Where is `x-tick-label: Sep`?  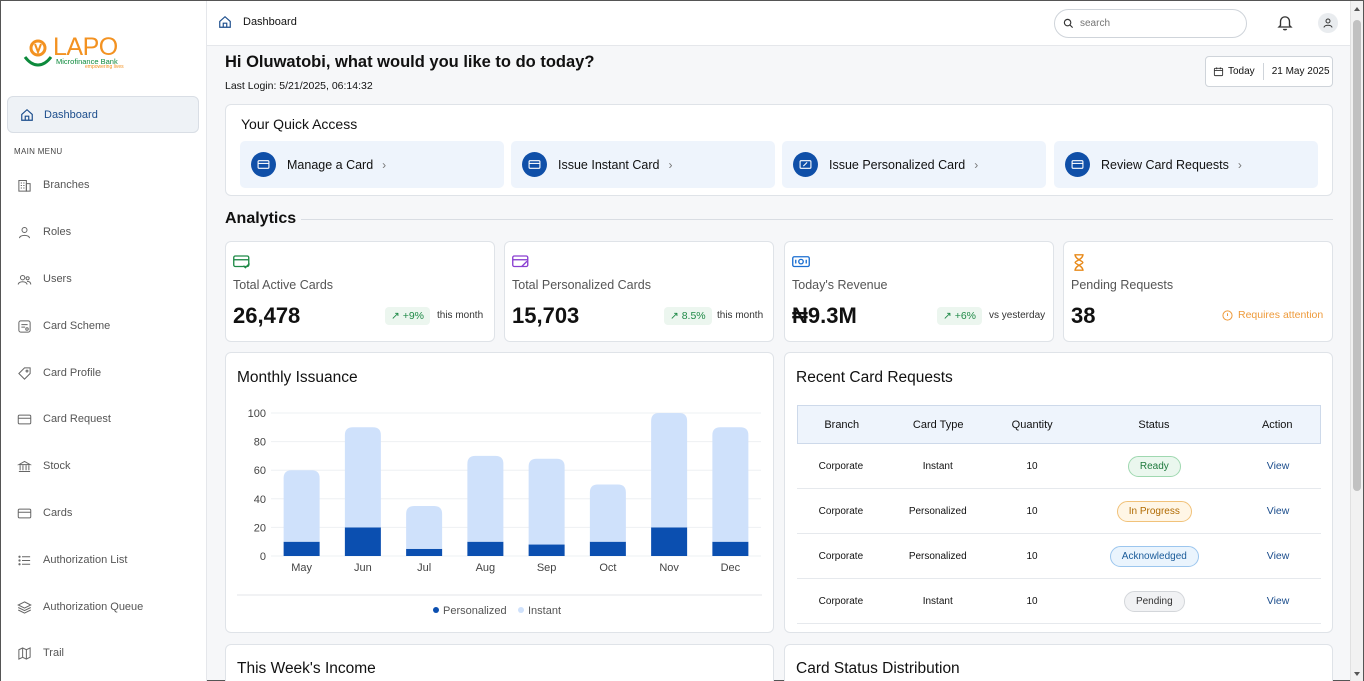 x-tick-label: Sep is located at coordinates (547, 568).